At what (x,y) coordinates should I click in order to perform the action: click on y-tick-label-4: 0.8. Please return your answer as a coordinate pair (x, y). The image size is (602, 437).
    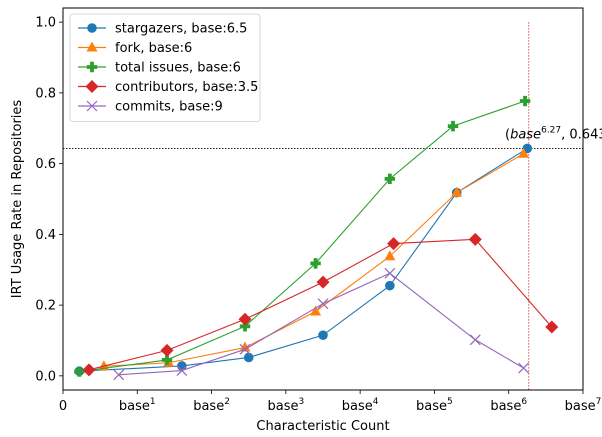
    Looking at the image, I should click on (45, 93).